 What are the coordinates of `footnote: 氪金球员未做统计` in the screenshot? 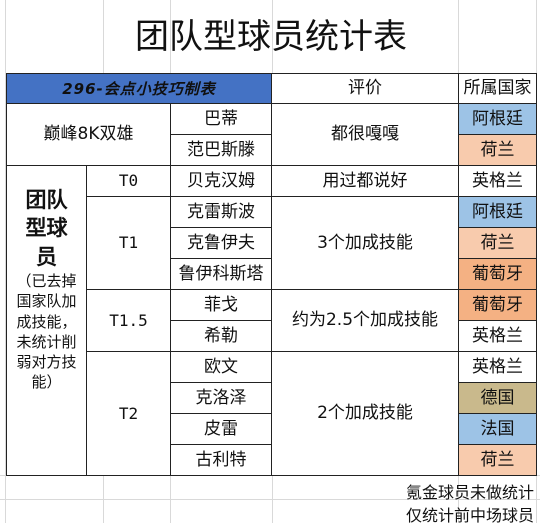 It's located at (469, 492).